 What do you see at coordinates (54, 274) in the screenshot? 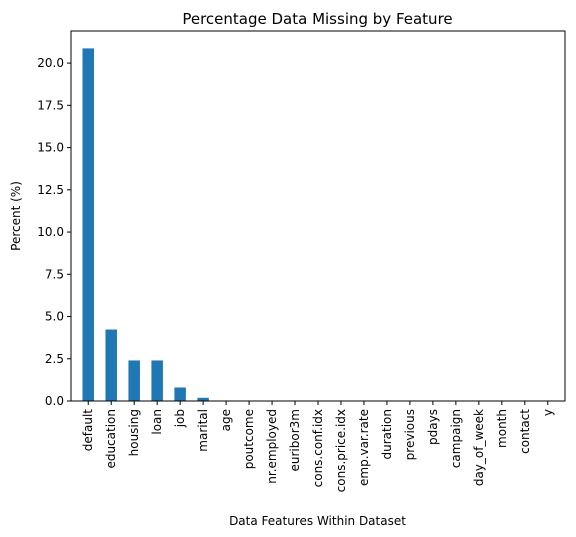
I see `y-tick-label: 7.5` at bounding box center [54, 274].